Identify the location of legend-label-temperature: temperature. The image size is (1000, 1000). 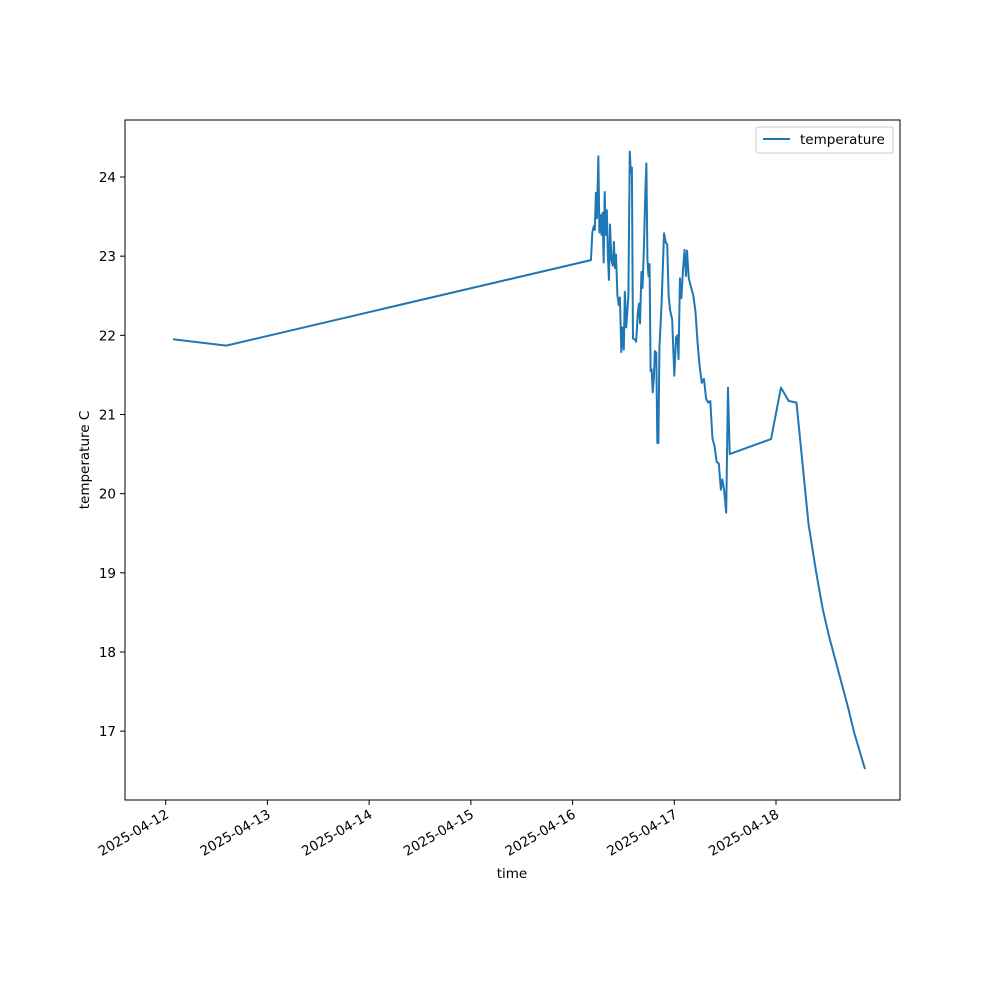
(842, 140).